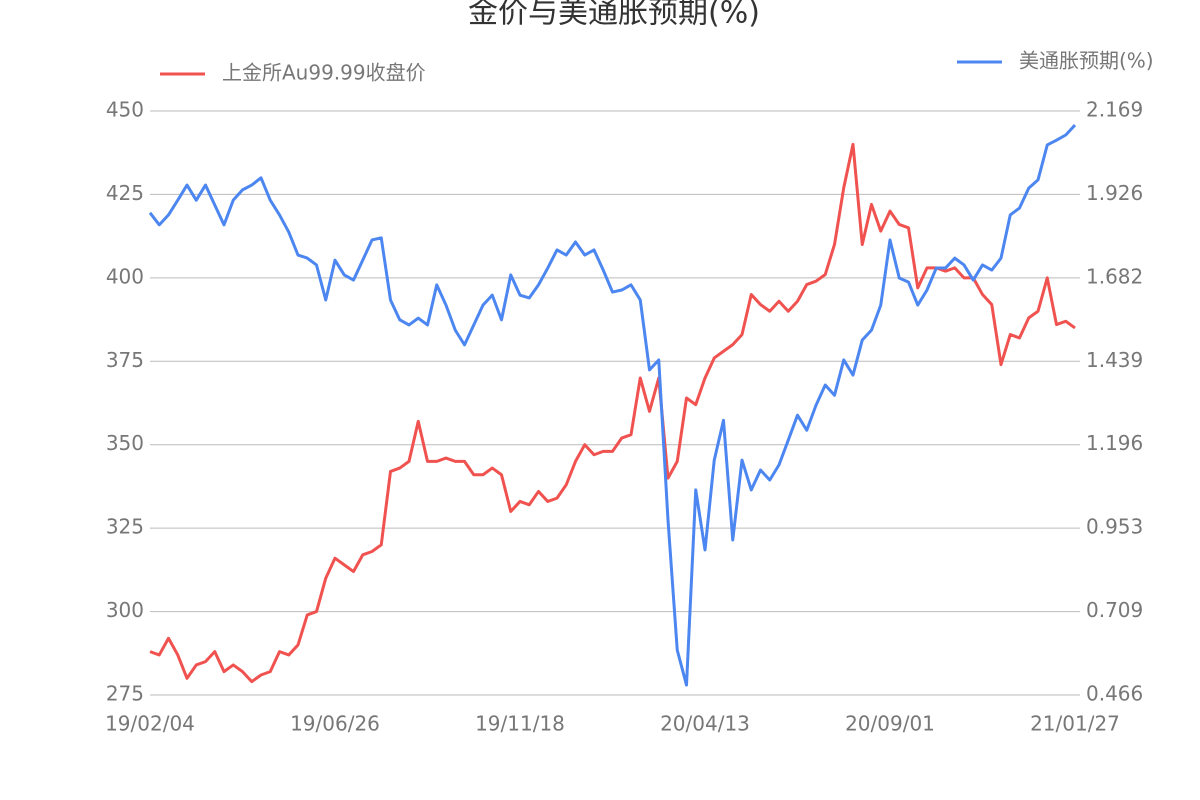 This screenshot has height=800, width=1200. Describe the element at coordinates (520, 724) in the screenshot. I see `x-tick-label: 19/11/18` at that location.